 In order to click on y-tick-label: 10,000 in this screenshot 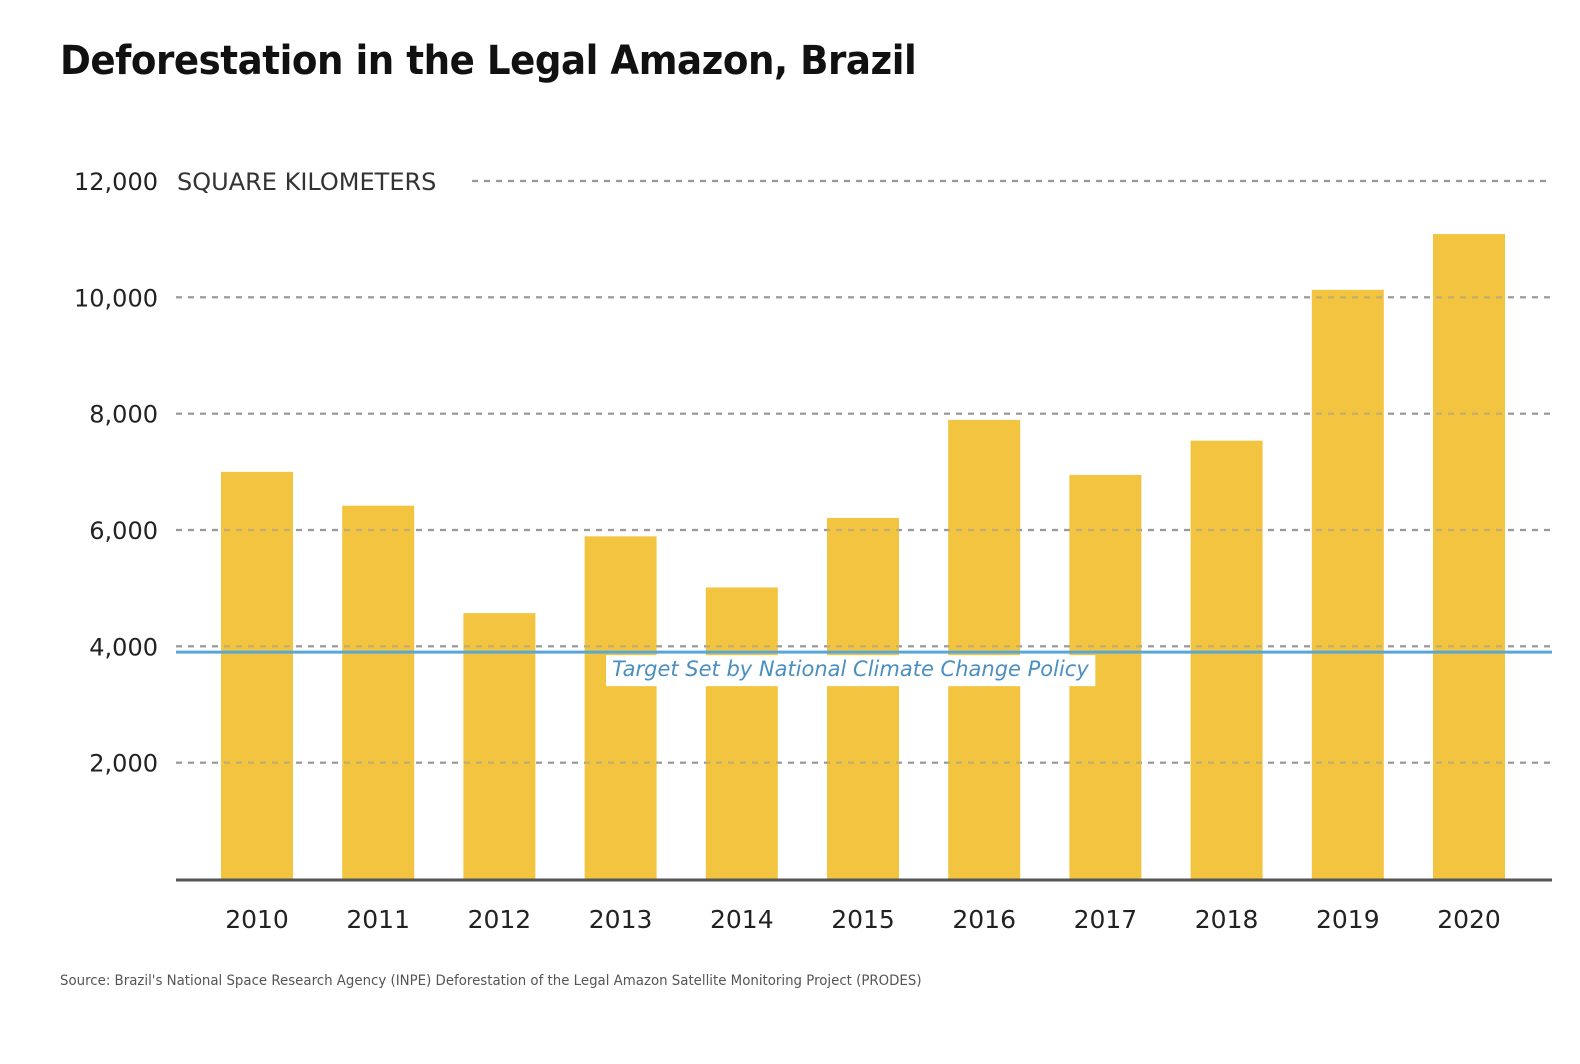, I will do `click(116, 298)`.